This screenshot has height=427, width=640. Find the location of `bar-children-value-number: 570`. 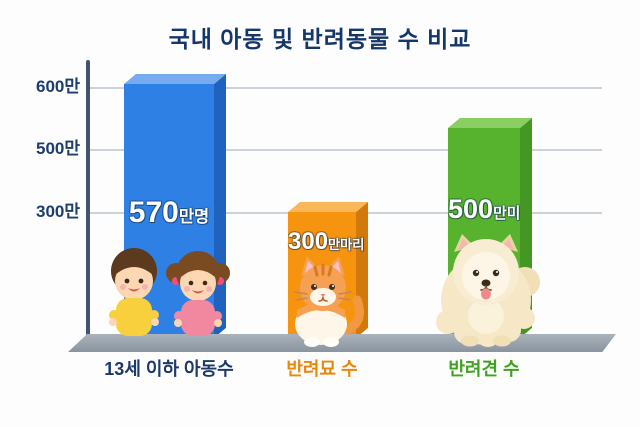

bar-children-value-number: 570 is located at coordinates (153, 212).